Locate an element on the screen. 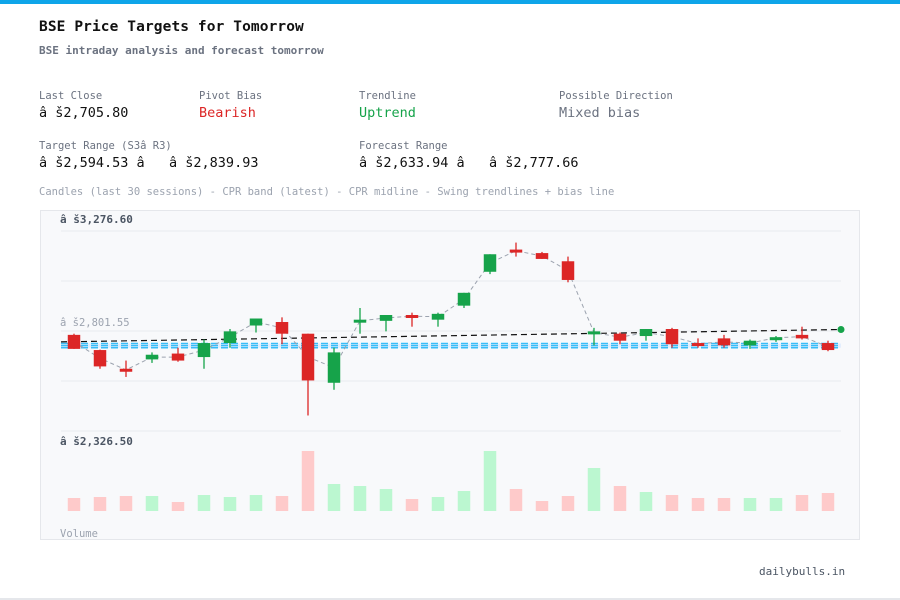  stat-forecast-range: Forecast Range â š2,633.94 â â š2,777.66 is located at coordinates (468, 155).